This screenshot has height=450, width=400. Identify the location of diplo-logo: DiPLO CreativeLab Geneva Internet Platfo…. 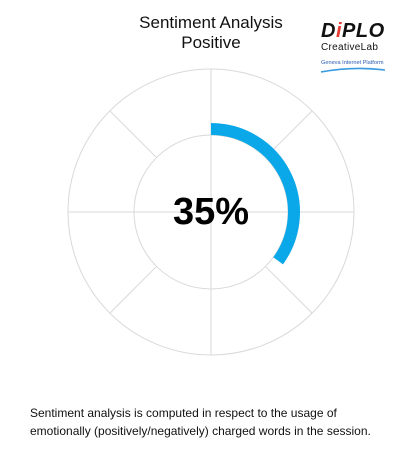
(352, 50).